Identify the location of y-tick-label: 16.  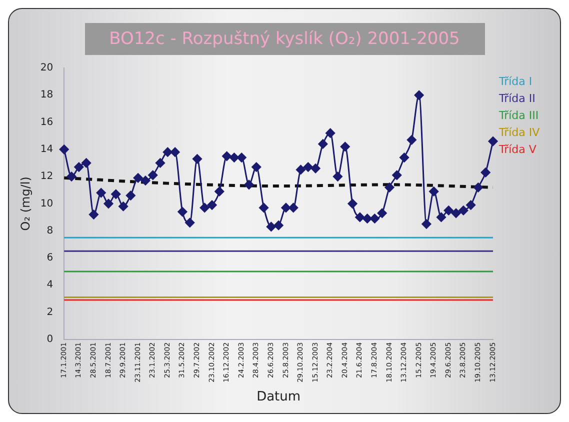
(47, 122).